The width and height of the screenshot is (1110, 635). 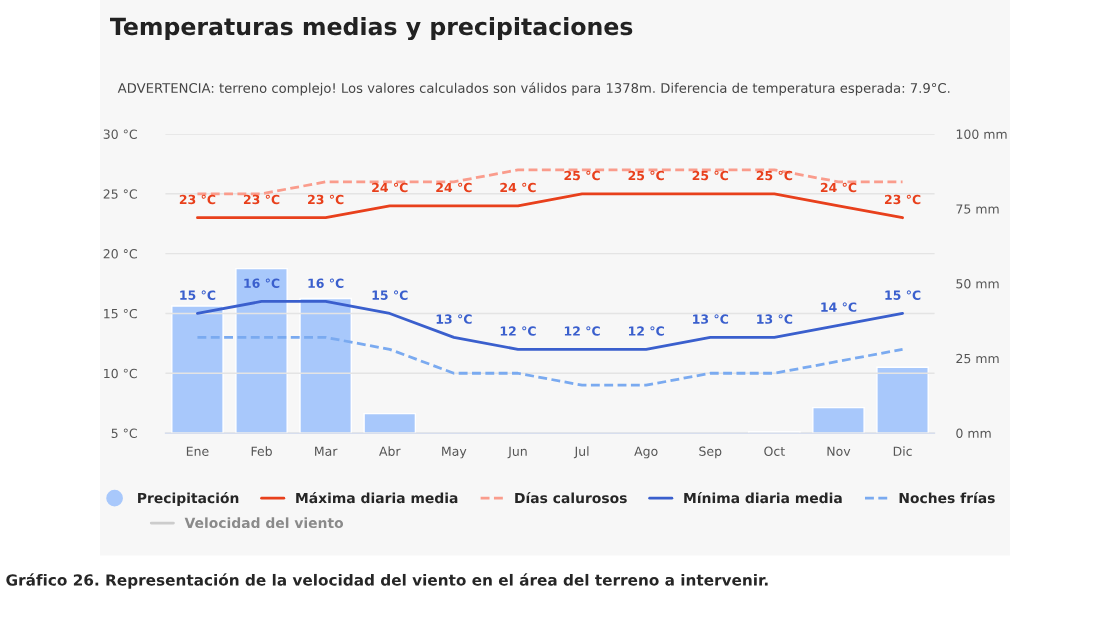 What do you see at coordinates (977, 284) in the screenshot?
I see `y2-tick-label: 50 mm` at bounding box center [977, 284].